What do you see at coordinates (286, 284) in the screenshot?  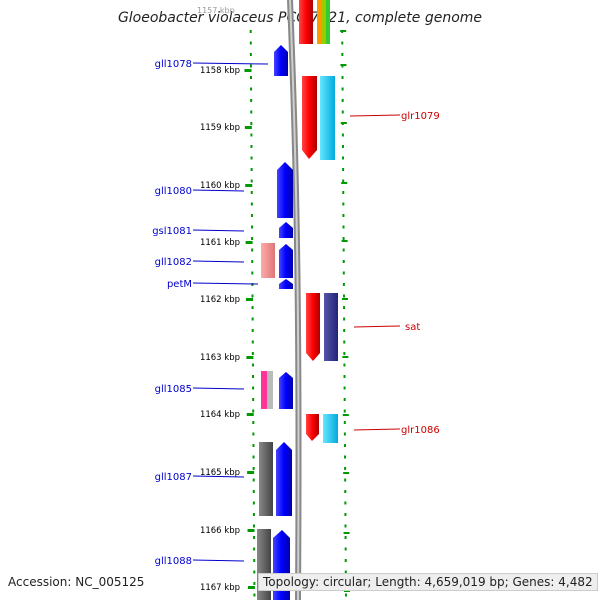 I see `gene-petM` at bounding box center [286, 284].